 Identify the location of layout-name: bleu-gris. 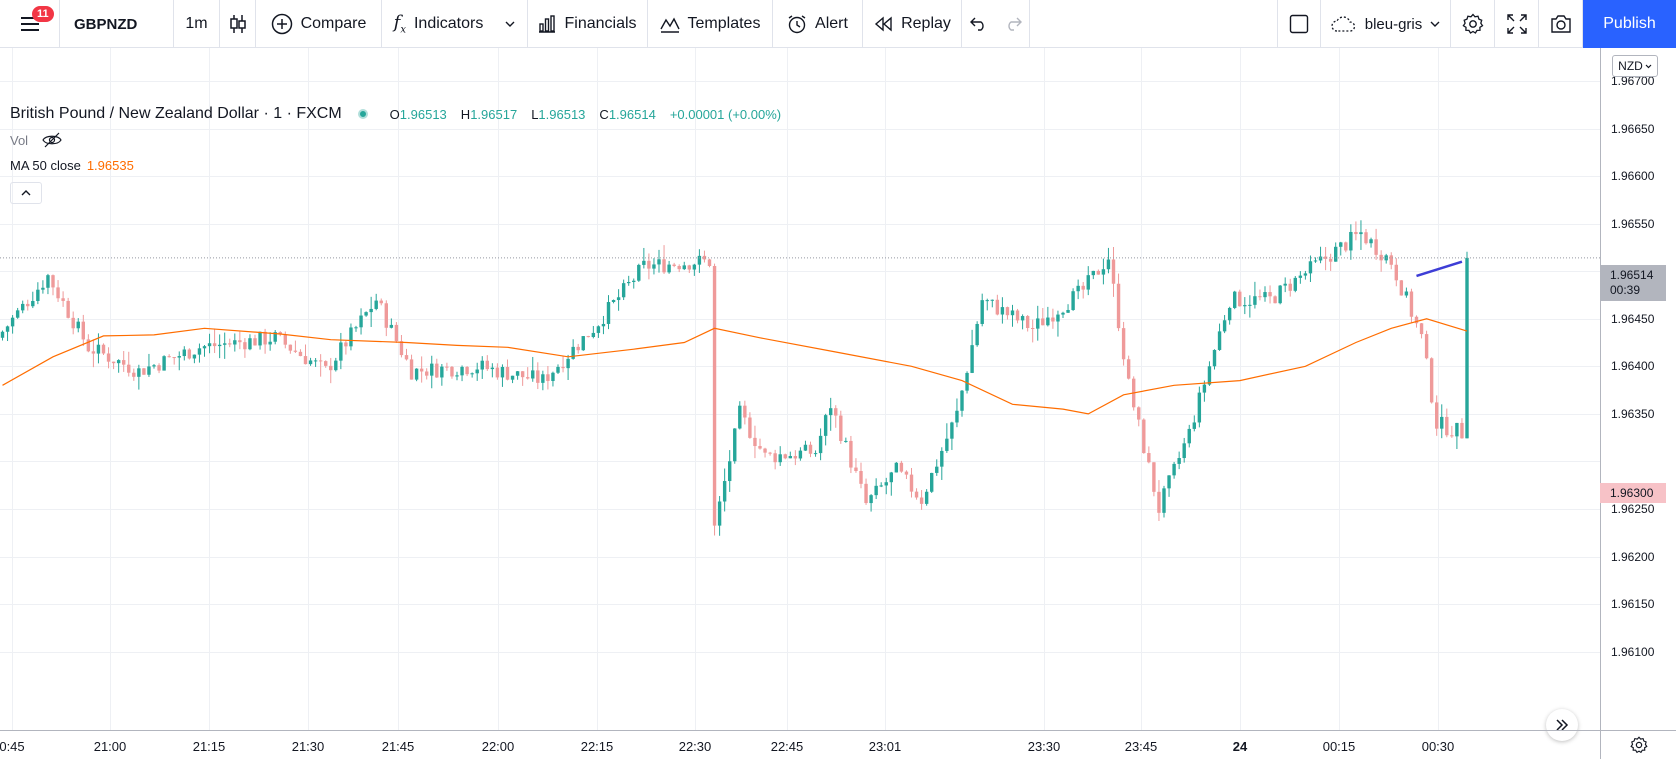
(1393, 24).